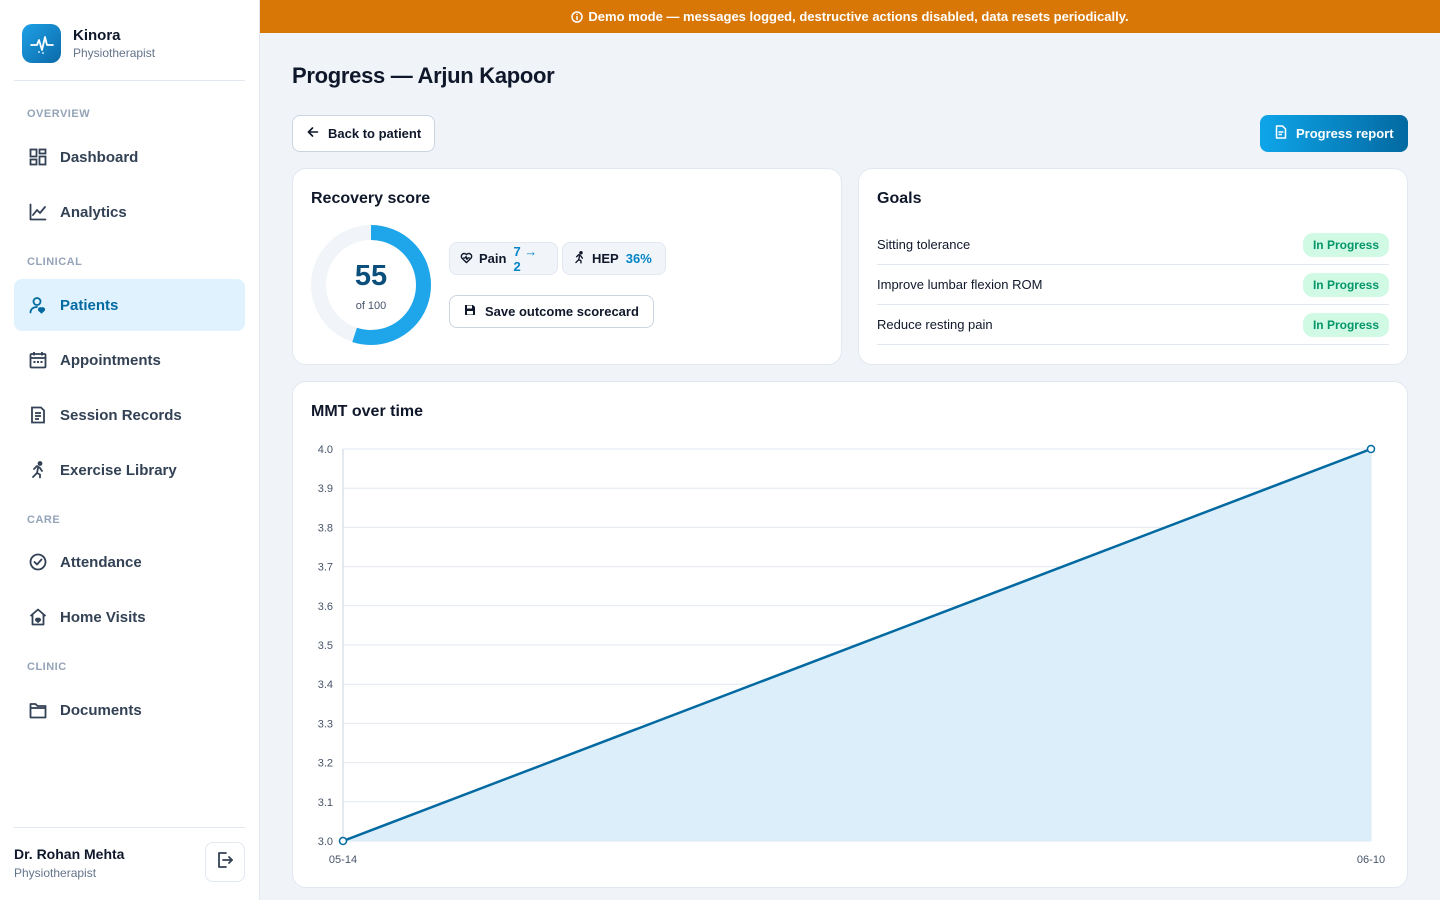 The image size is (1440, 900). Describe the element at coordinates (1281, 133) in the screenshot. I see `document-icon` at that location.